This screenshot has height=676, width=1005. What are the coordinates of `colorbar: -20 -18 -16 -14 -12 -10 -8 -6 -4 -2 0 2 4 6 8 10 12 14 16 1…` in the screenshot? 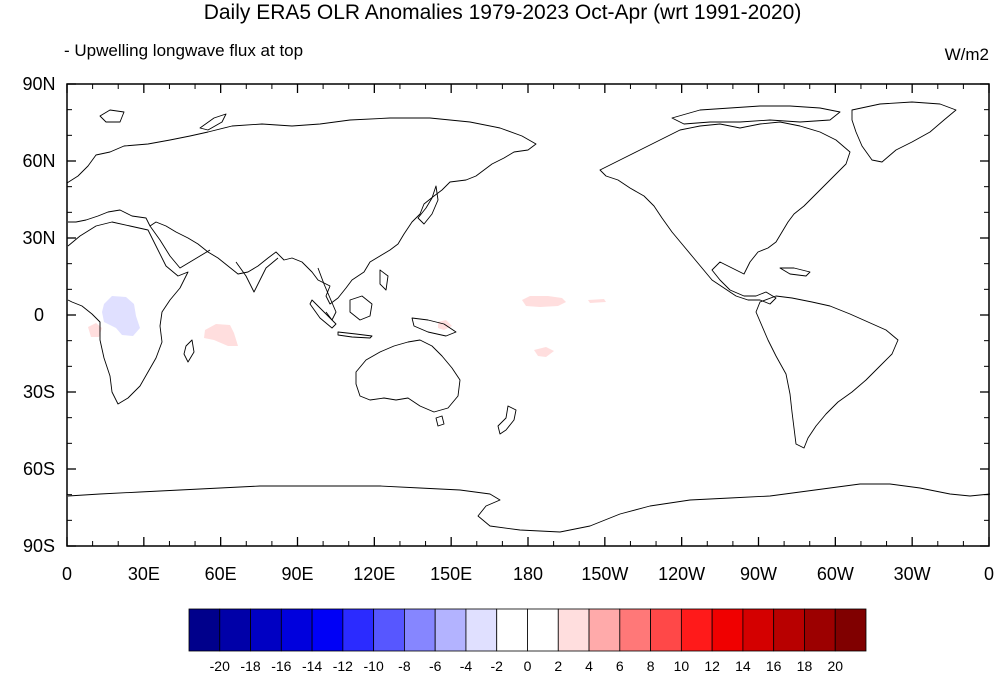 It's located at (527, 641).